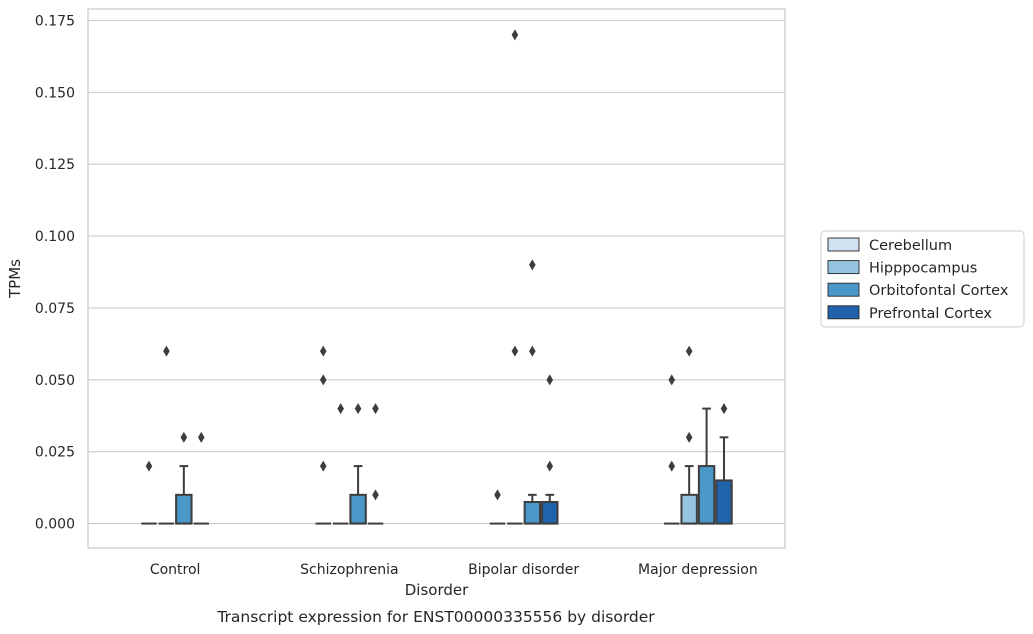 Image resolution: width=1033 pixels, height=634 pixels. I want to click on y-tick-label: 0.075, so click(55, 309).